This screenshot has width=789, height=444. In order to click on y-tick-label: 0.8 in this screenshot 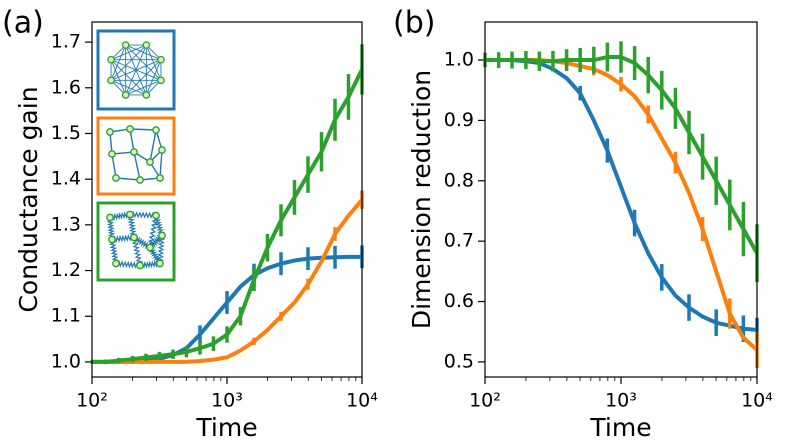, I will do `click(459, 180)`.